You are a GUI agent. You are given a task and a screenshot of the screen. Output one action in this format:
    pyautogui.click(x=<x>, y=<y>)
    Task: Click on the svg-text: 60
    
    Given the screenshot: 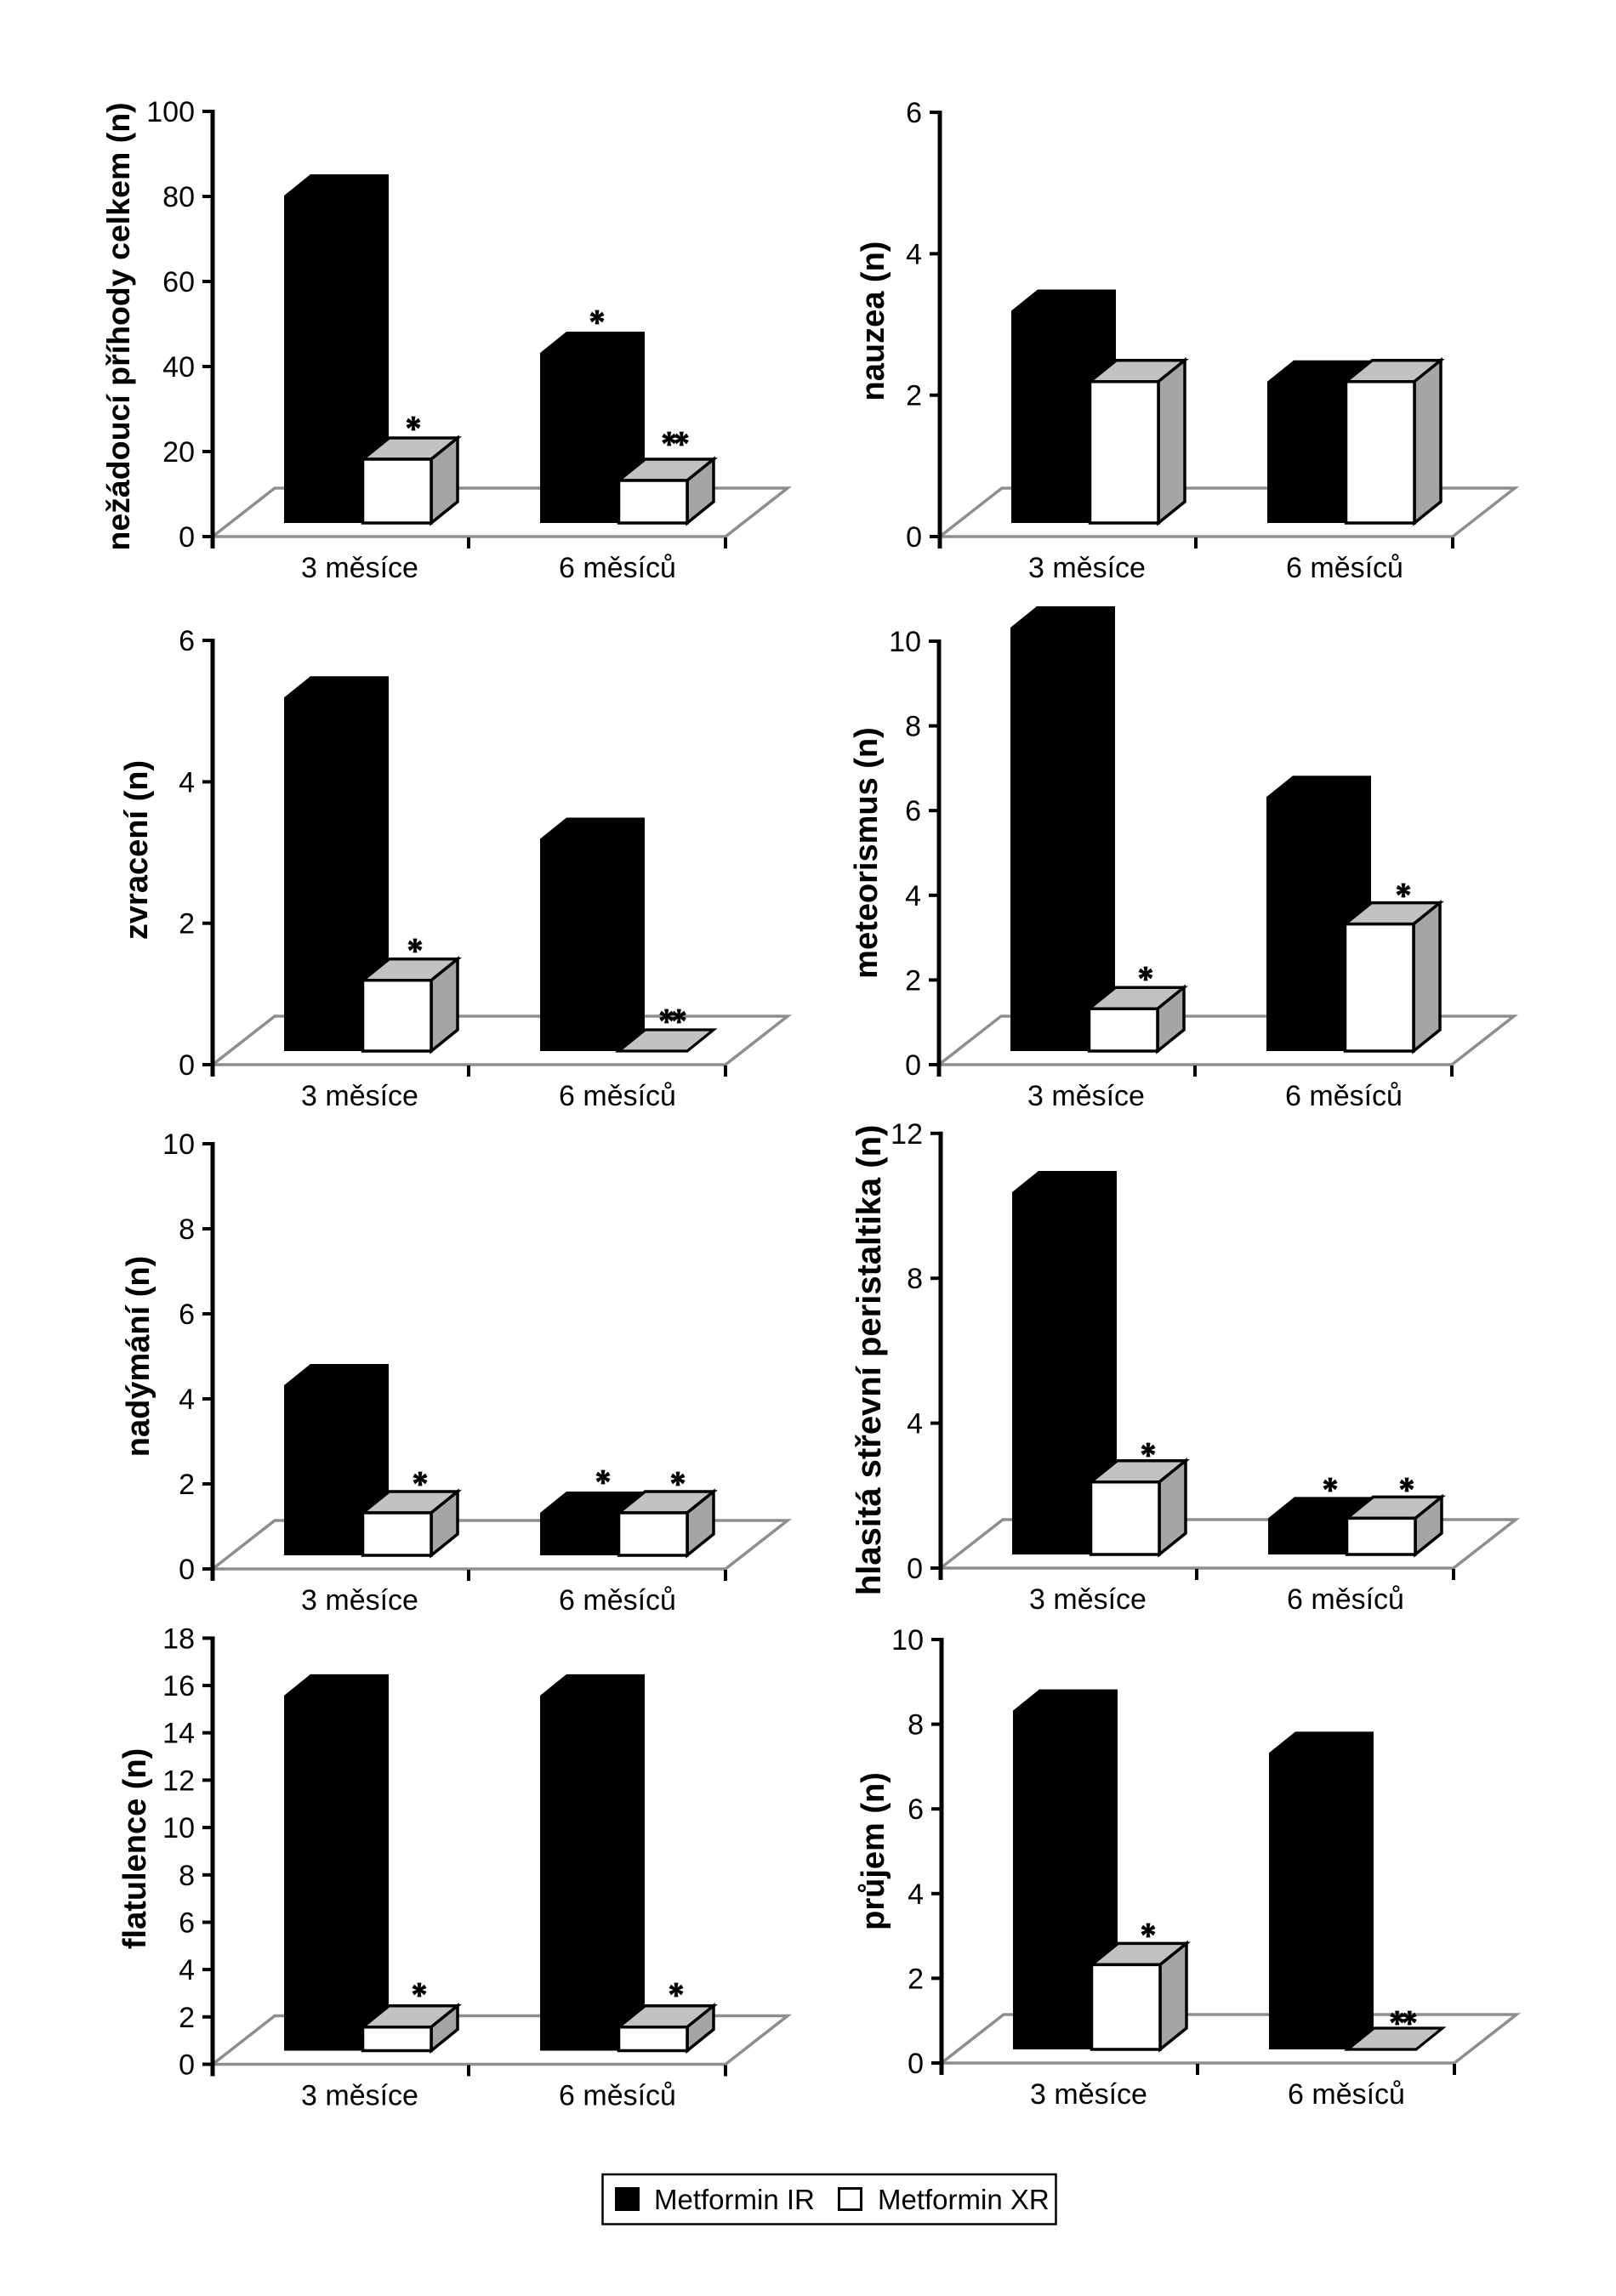 What is the action you would take?
    pyautogui.click(x=178, y=282)
    